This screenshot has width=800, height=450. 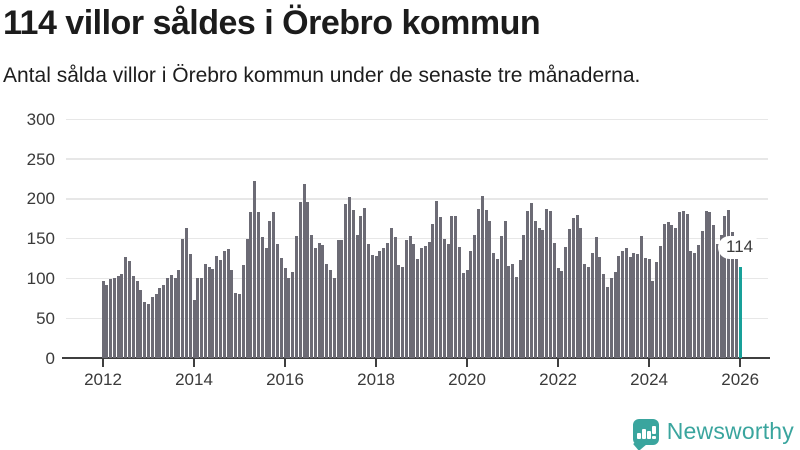 What do you see at coordinates (417, 119) in the screenshot?
I see `gridline-y300` at bounding box center [417, 119].